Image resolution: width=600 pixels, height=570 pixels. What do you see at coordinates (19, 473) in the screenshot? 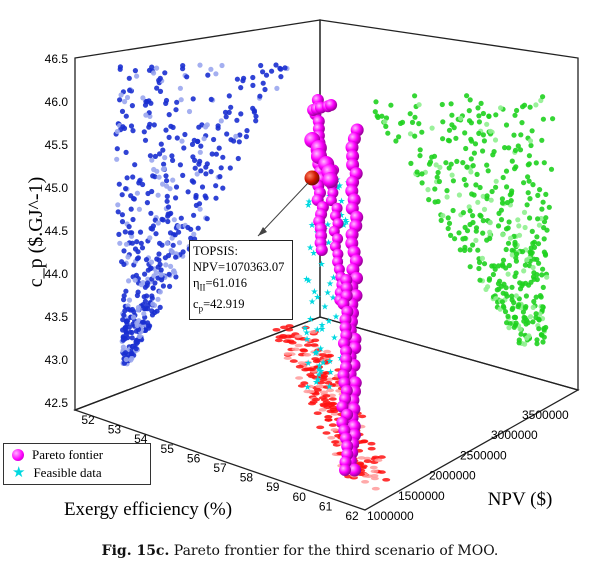
I see `star-icon: ★` at bounding box center [19, 473].